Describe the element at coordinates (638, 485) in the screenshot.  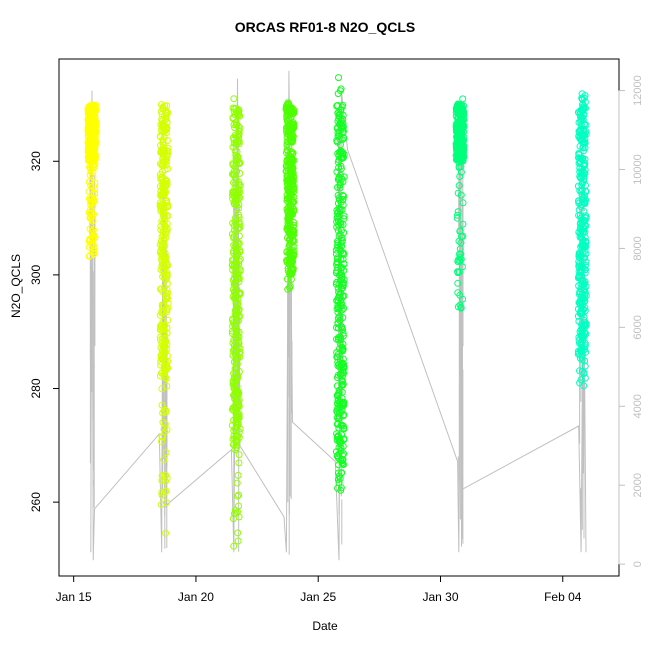
I see `y2-tick-label: 2000` at that location.